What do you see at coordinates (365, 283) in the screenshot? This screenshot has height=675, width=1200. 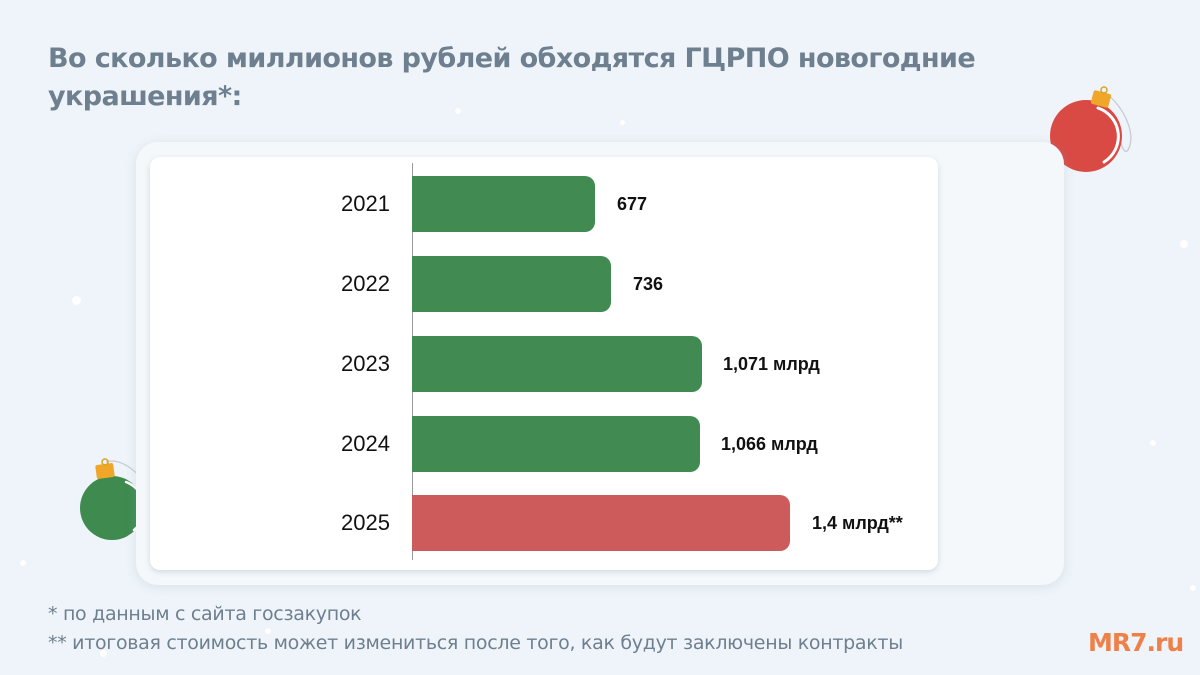 I see `year-label: 2022` at bounding box center [365, 283].